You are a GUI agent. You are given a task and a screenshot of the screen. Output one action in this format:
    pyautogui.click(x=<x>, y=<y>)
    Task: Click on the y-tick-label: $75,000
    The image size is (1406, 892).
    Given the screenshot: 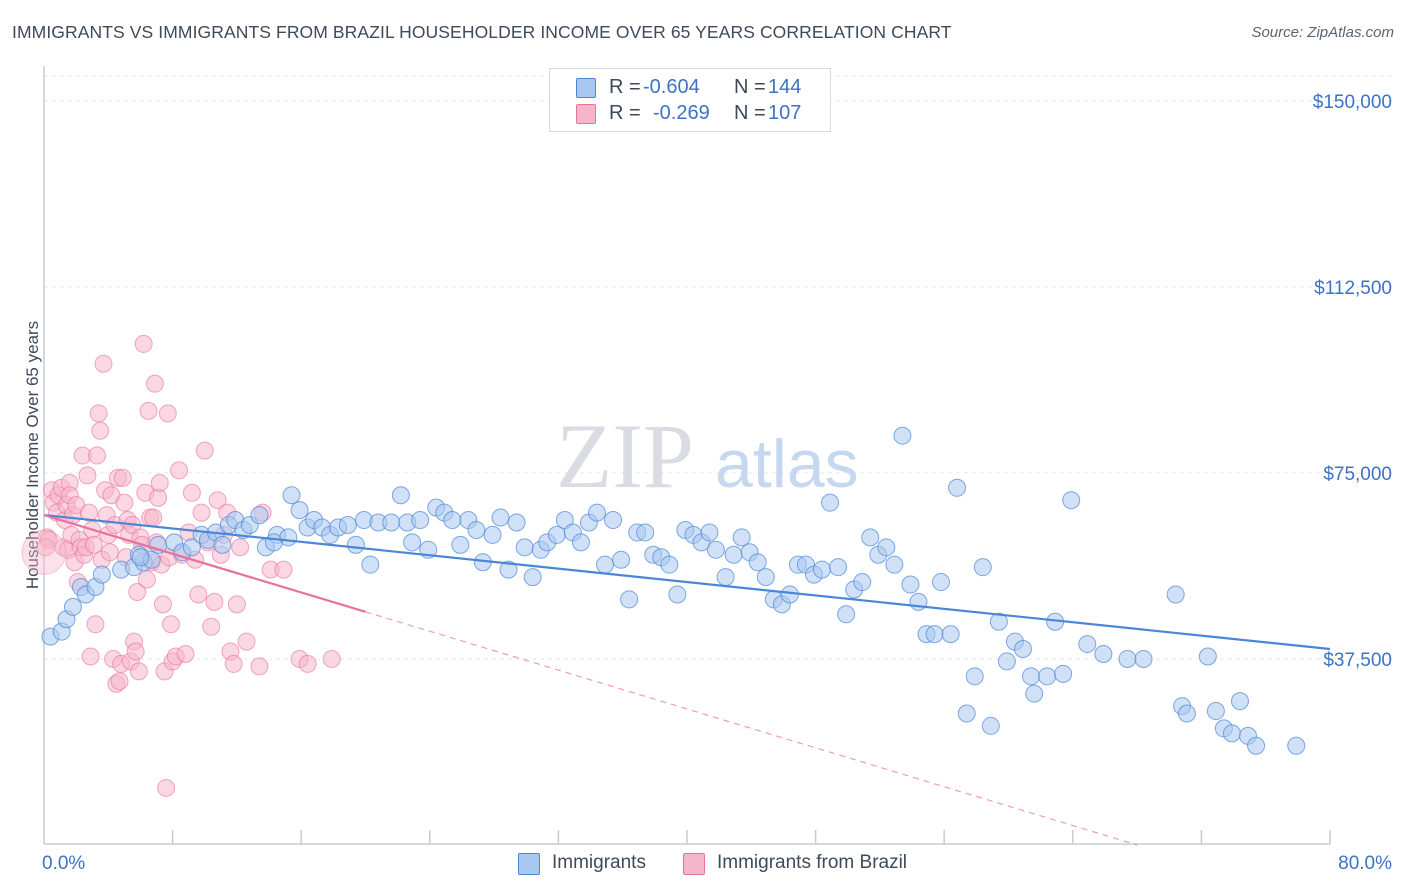 What is the action you would take?
    pyautogui.click(x=1357, y=474)
    